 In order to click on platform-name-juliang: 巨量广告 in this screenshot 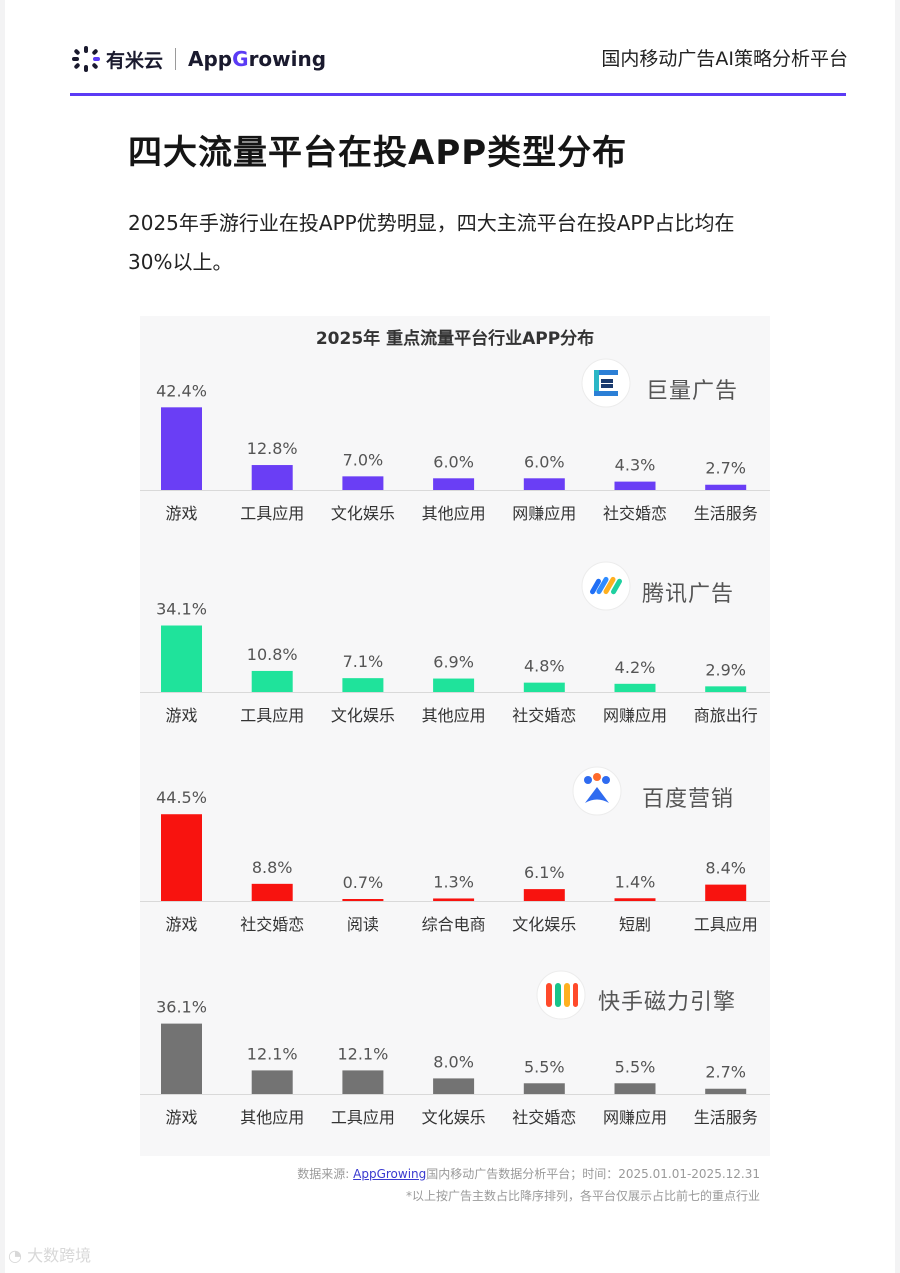, I will do `click(692, 391)`.